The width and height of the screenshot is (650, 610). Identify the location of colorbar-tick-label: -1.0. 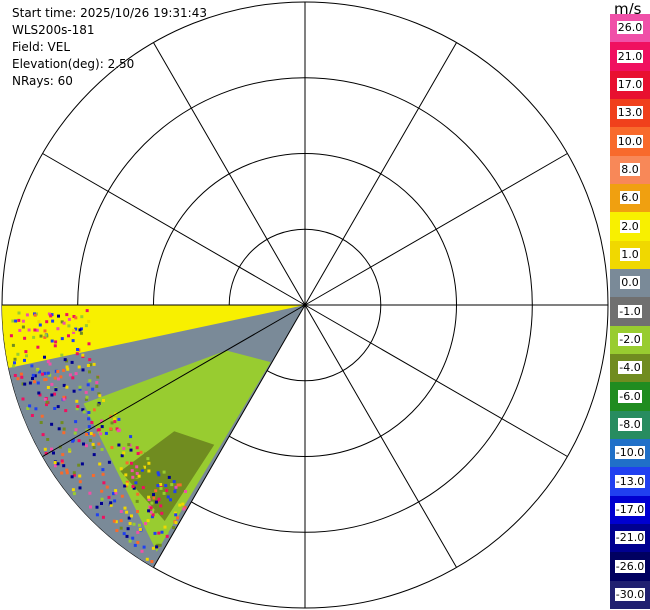
(630, 311).